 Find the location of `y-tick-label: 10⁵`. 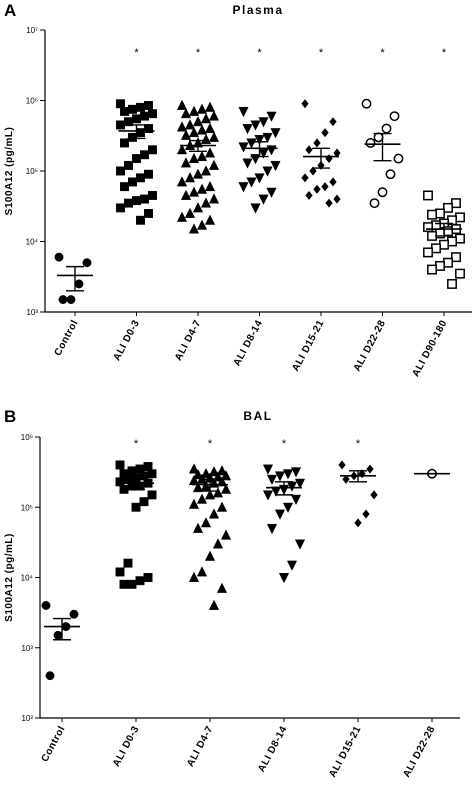

y-tick-label: 10⁵ is located at coordinates (27, 507).